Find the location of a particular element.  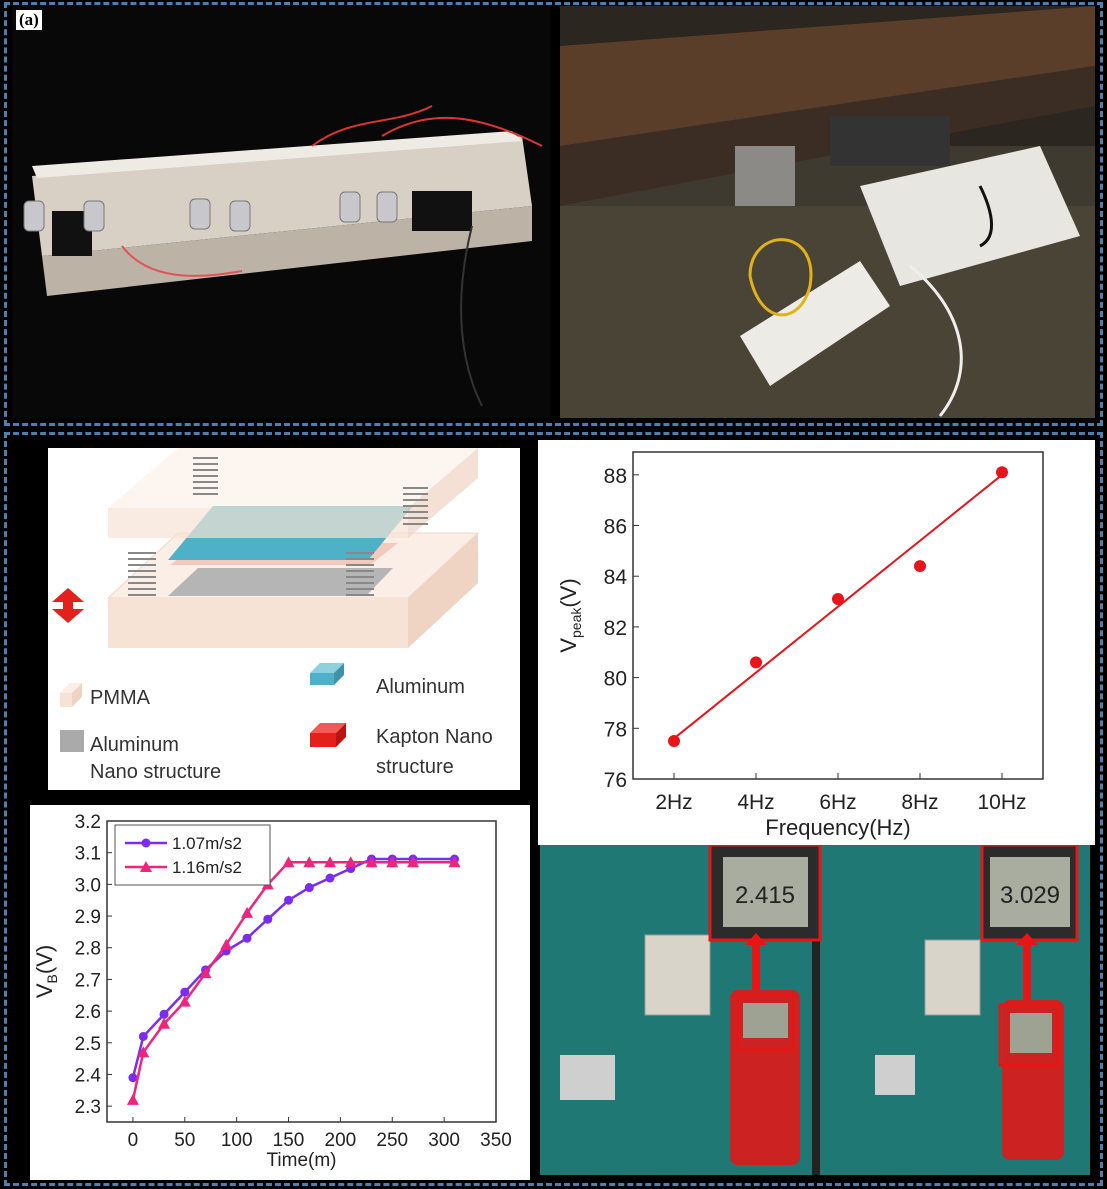

x-tick-label: 4Hz is located at coordinates (755, 802).